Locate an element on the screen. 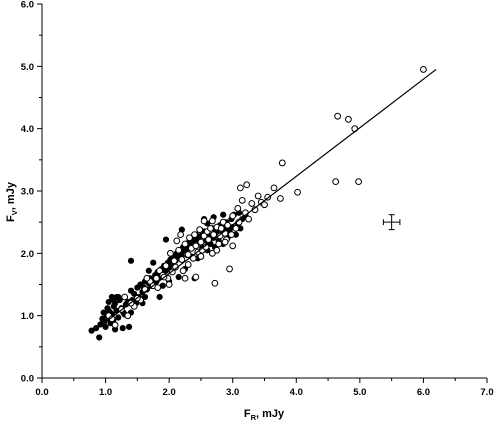 The image size is (494, 421). y-tick-label: 6.0 is located at coordinates (27, 5).